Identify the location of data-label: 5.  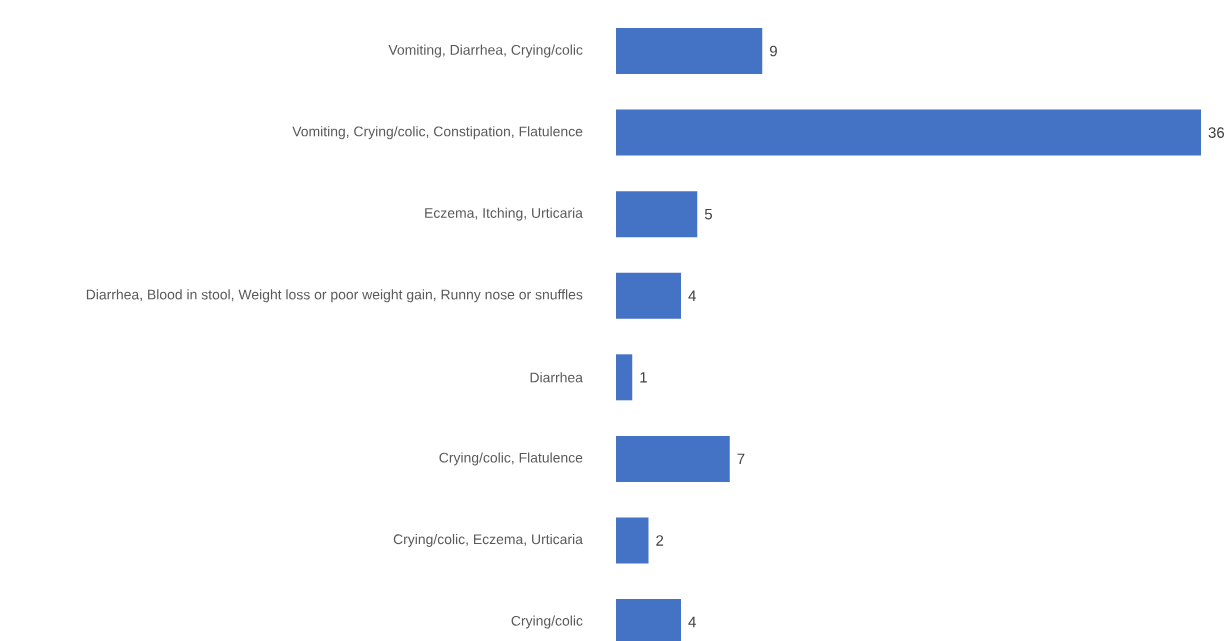
(708, 214).